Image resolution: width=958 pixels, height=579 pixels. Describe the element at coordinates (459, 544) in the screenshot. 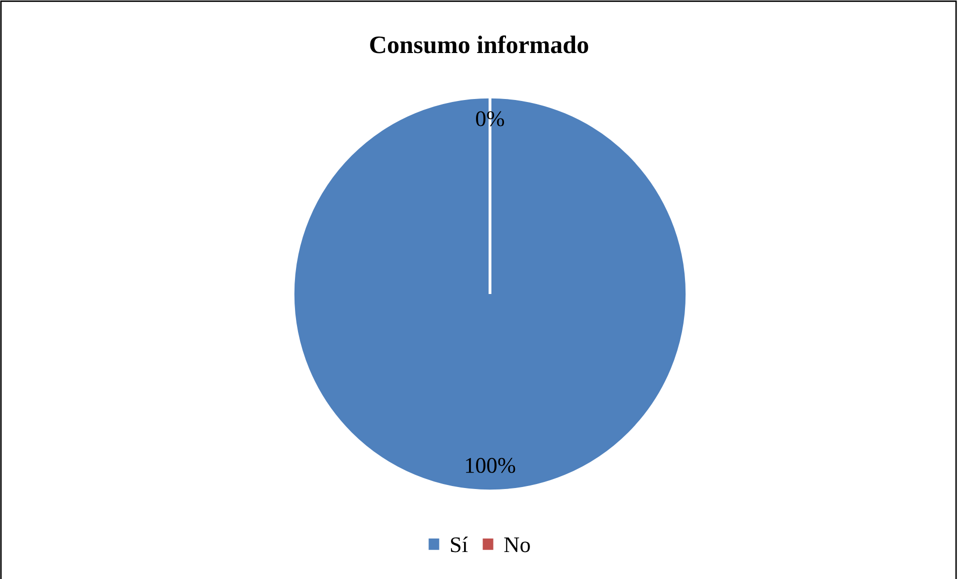

I see `legend-label: Sí` at that location.